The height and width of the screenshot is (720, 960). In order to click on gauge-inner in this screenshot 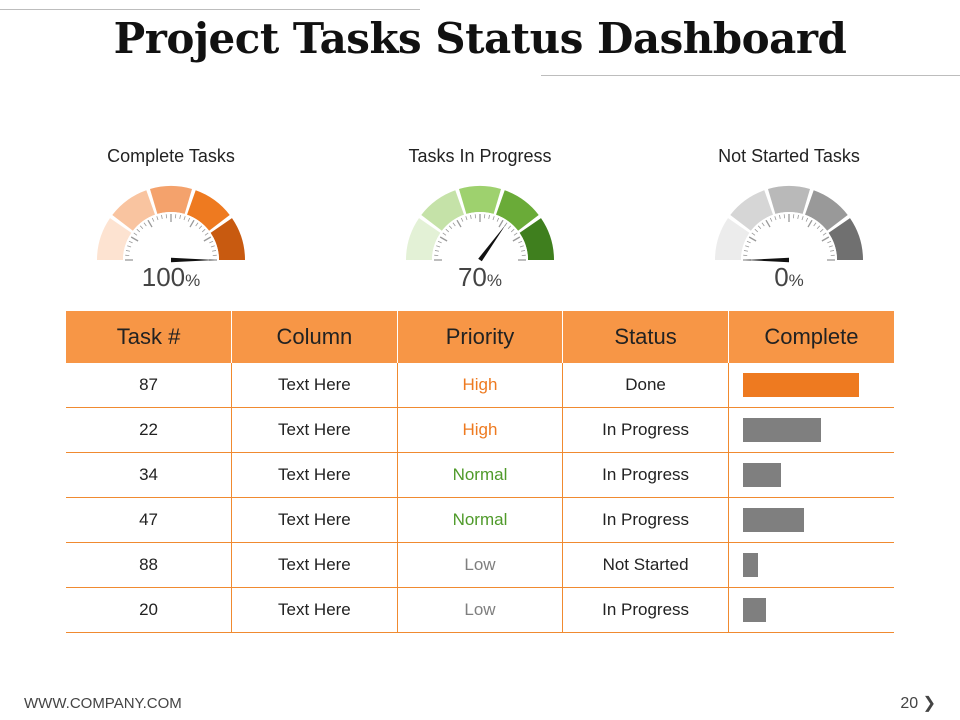, I will do `click(789, 236)`.